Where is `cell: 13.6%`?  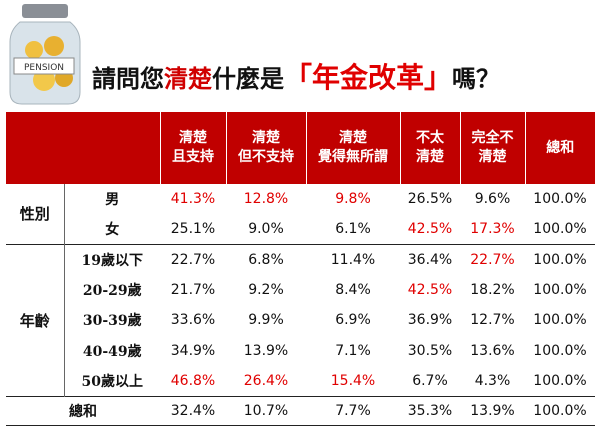 cell: 13.6% is located at coordinates (492, 350).